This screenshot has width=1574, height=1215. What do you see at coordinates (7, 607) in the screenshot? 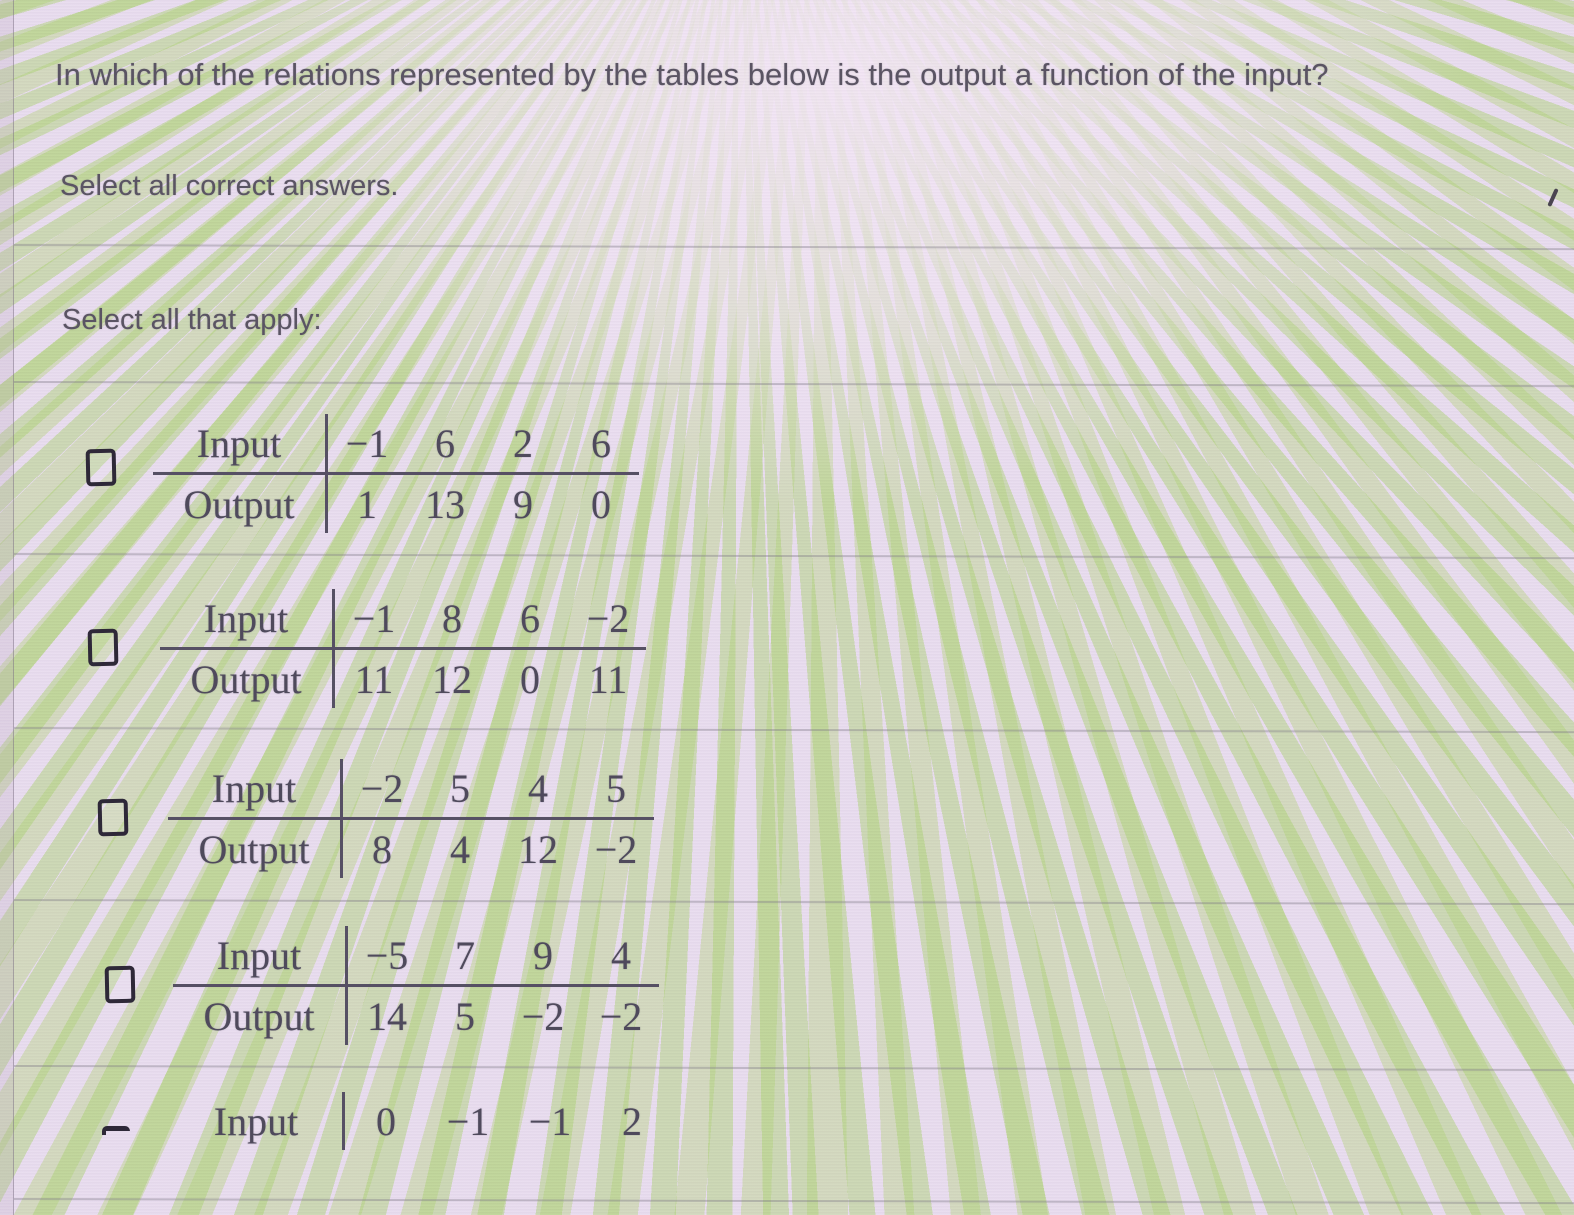
I see `photo-left-edge` at bounding box center [7, 607].